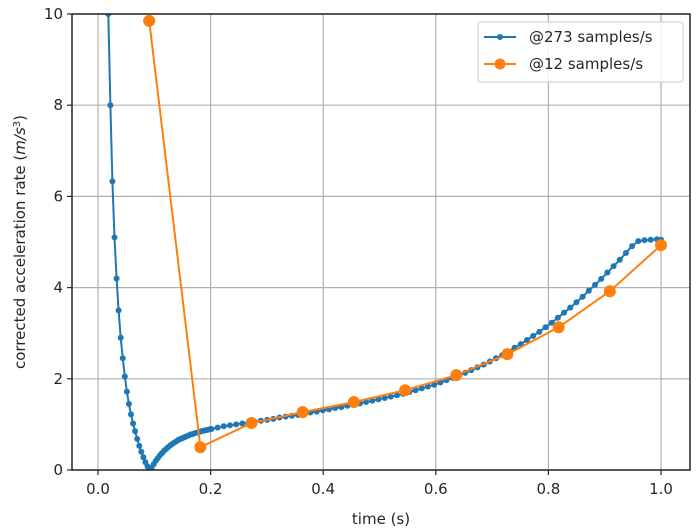  I want to click on x-tick-label: 0.6, so click(436, 489).